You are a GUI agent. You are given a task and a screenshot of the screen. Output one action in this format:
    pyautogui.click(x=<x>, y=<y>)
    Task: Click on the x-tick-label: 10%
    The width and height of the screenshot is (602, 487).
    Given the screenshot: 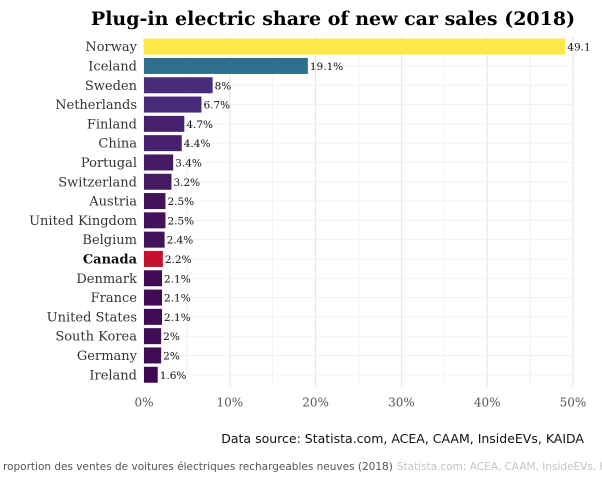 What is the action you would take?
    pyautogui.click(x=229, y=402)
    